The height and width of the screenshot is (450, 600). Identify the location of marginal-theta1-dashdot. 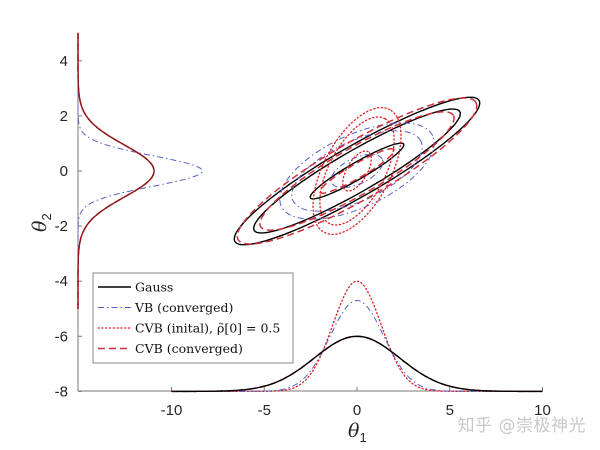
(357, 345).